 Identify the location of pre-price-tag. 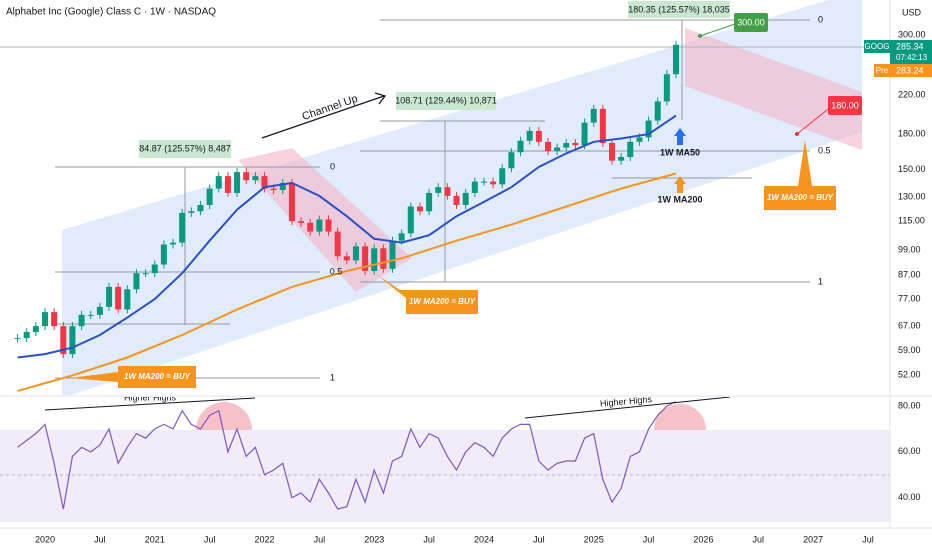
(911, 70).